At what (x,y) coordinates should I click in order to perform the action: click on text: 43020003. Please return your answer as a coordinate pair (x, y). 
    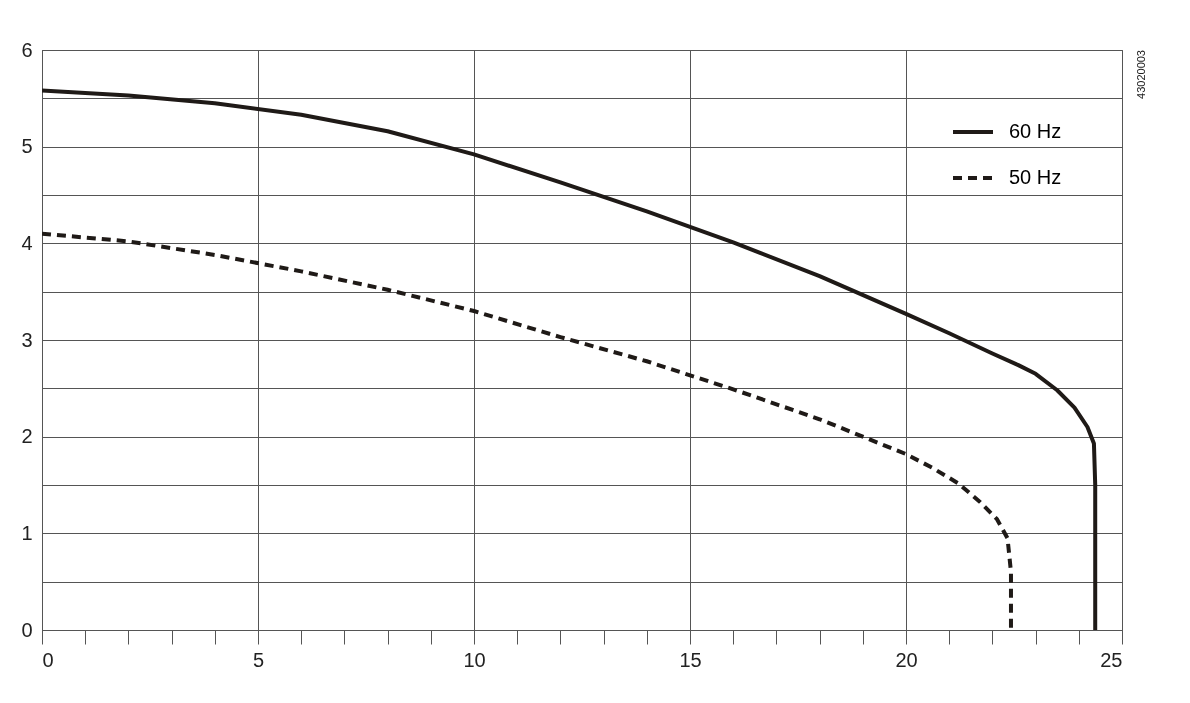
    Looking at the image, I should click on (1141, 74).